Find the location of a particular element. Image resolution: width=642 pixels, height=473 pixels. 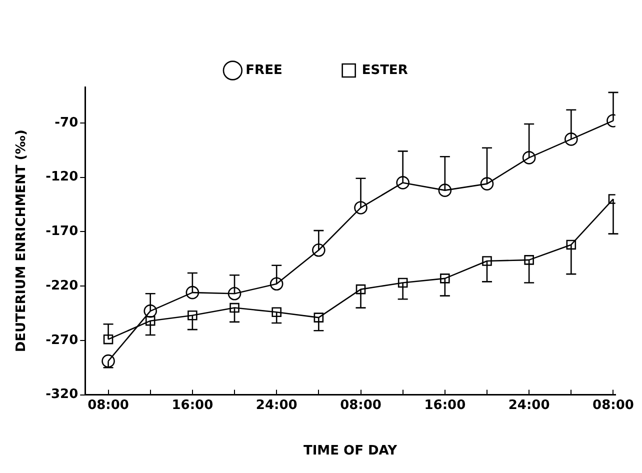

y-tick-label: -120 is located at coordinates (62, 177).